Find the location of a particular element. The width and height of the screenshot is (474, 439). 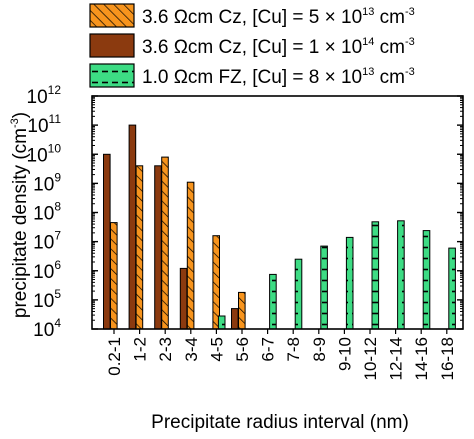

y-tick-label: 10⁶ is located at coordinates (47, 270).